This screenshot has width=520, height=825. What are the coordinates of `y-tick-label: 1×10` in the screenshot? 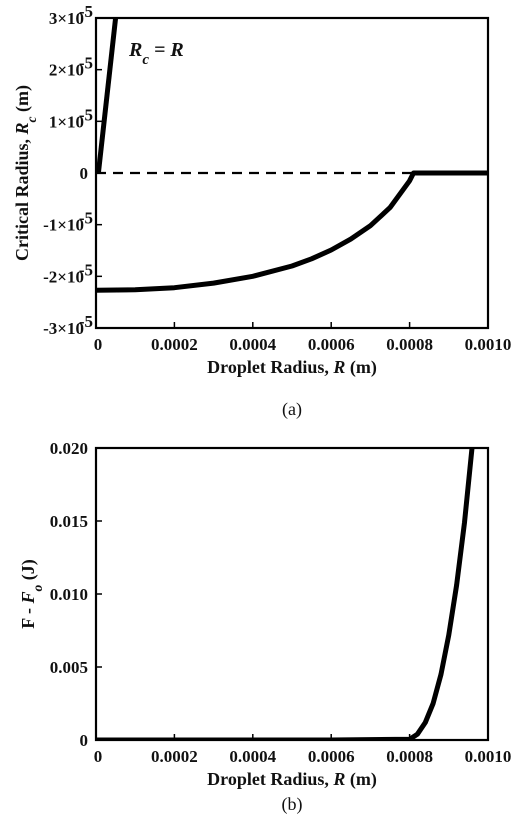 It's located at (66, 121).